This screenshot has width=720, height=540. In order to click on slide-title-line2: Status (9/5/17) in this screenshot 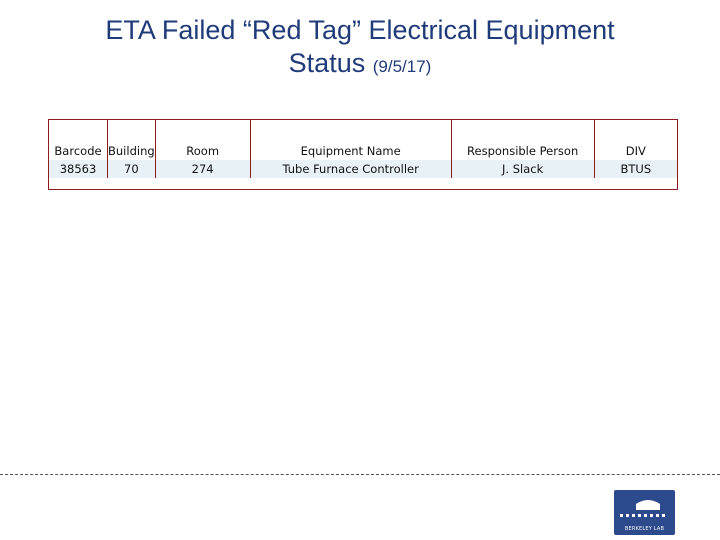, I will do `click(360, 65)`.